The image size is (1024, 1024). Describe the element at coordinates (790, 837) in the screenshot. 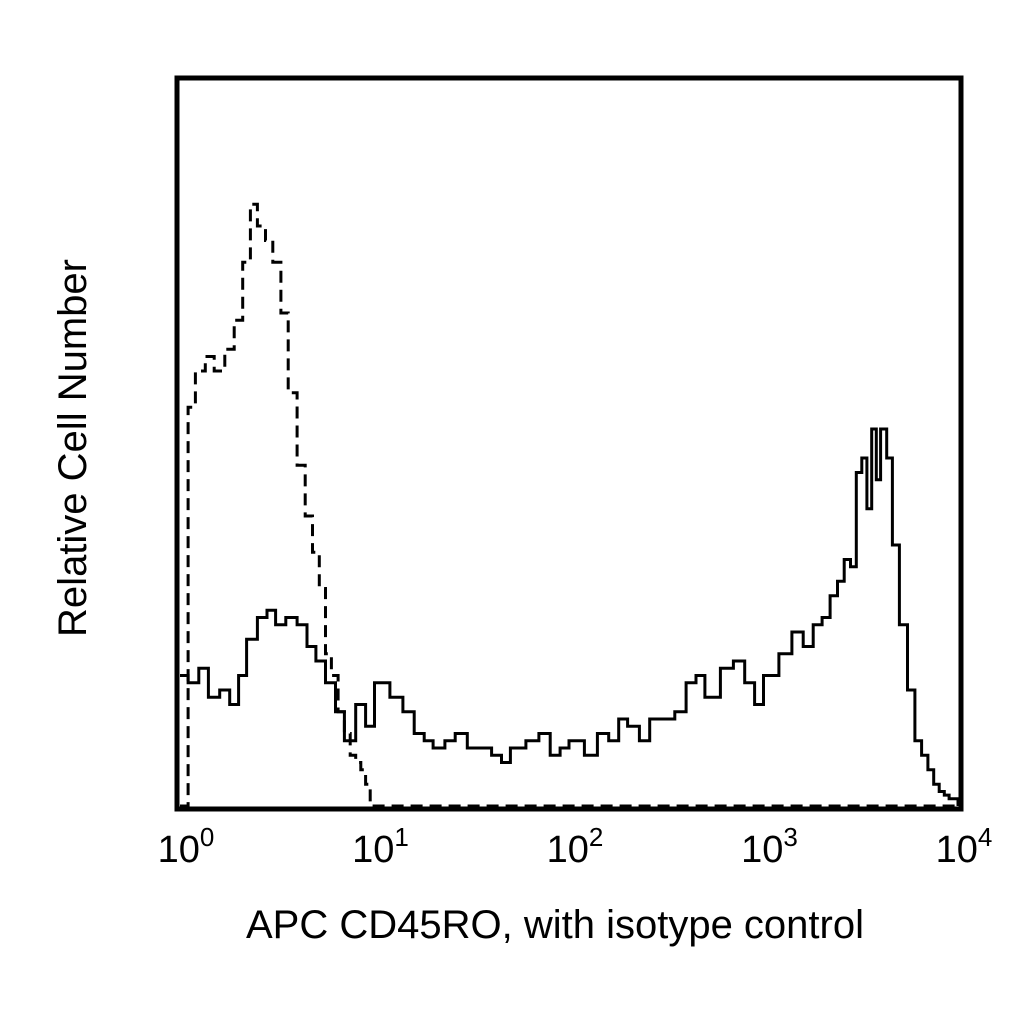

I see `x-tick-exponent: 3` at that location.